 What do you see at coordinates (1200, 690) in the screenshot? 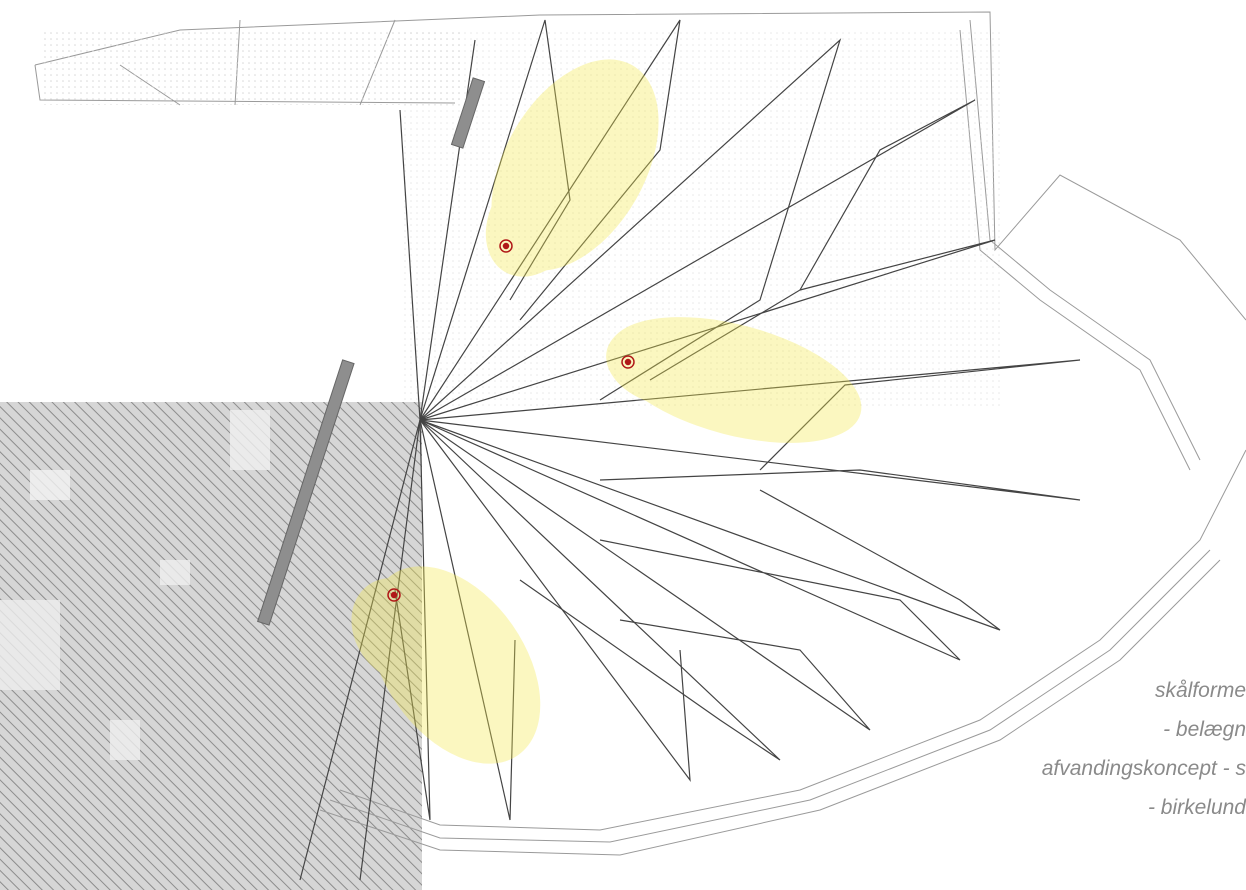
I see `annotation: skålforme` at bounding box center [1200, 690].